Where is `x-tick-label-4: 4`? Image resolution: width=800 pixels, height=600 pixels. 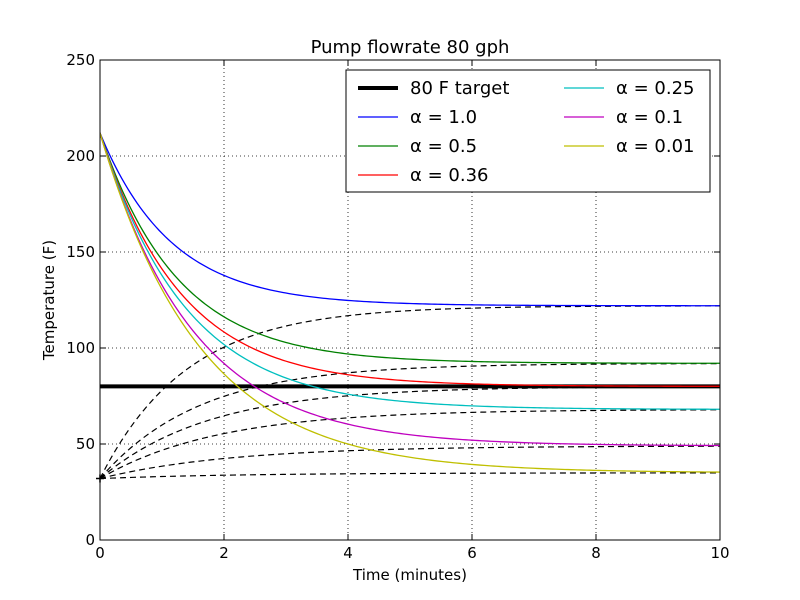
x-tick-label-4: 4 is located at coordinates (348, 553).